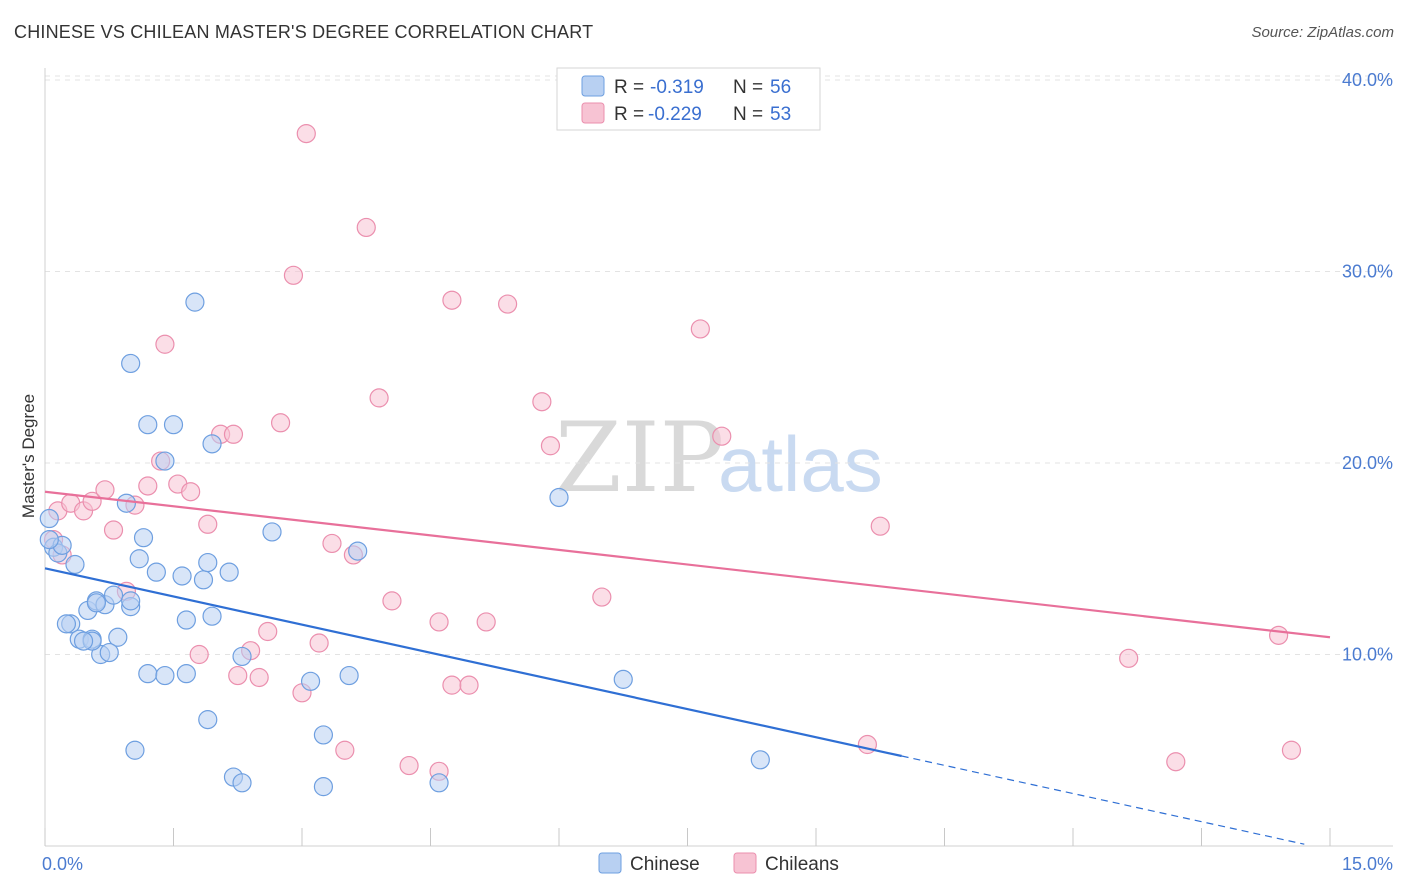 The width and height of the screenshot is (1406, 892). What do you see at coordinates (1367, 367) in the screenshot?
I see `y-tick-labels: 10.0% 20.0% 30.0% 40.0%` at bounding box center [1367, 367].